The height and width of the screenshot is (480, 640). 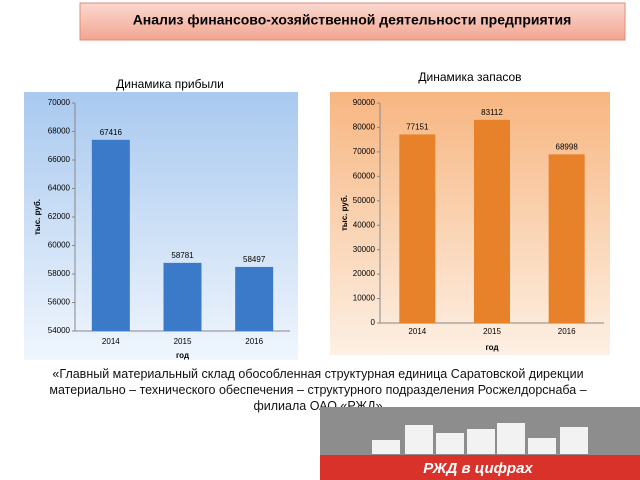 What do you see at coordinates (182, 255) in the screenshot?
I see `data-label: 58781` at bounding box center [182, 255].